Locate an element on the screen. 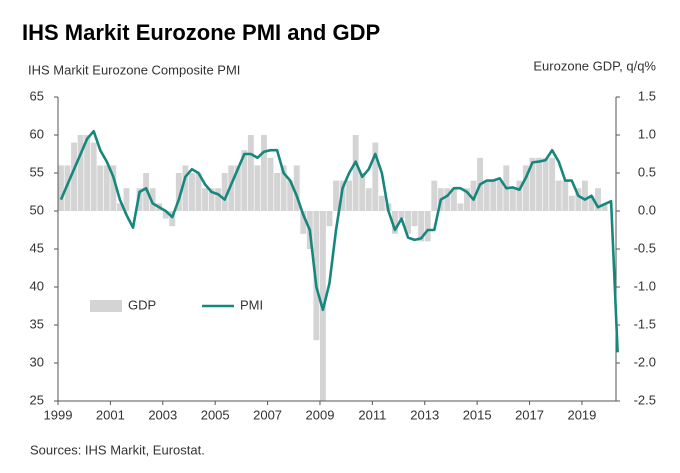 The image size is (680, 473). chart-title: IHS Markit Eurozone PMI and GDP is located at coordinates (201, 32).